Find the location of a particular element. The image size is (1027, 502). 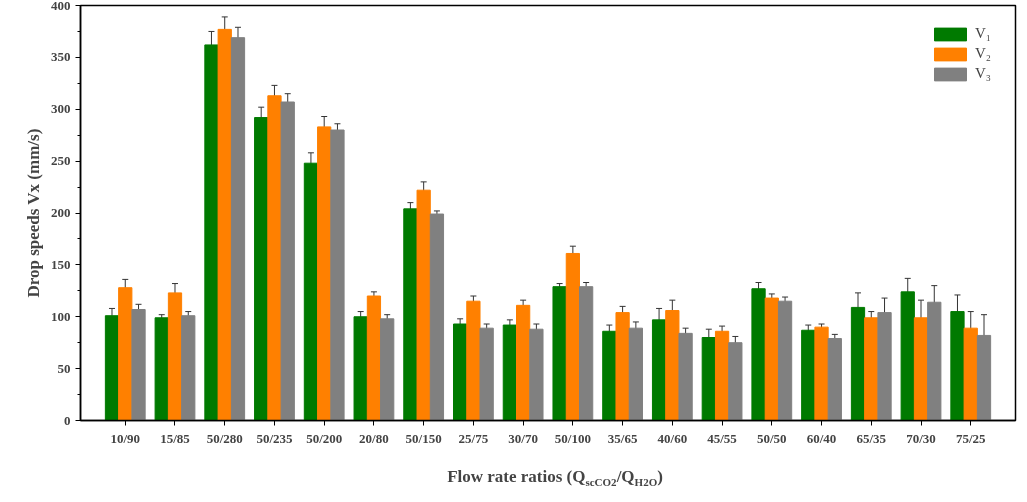

y-axis-title: Drop speeds Vx (mm/s) is located at coordinates (33, 213).